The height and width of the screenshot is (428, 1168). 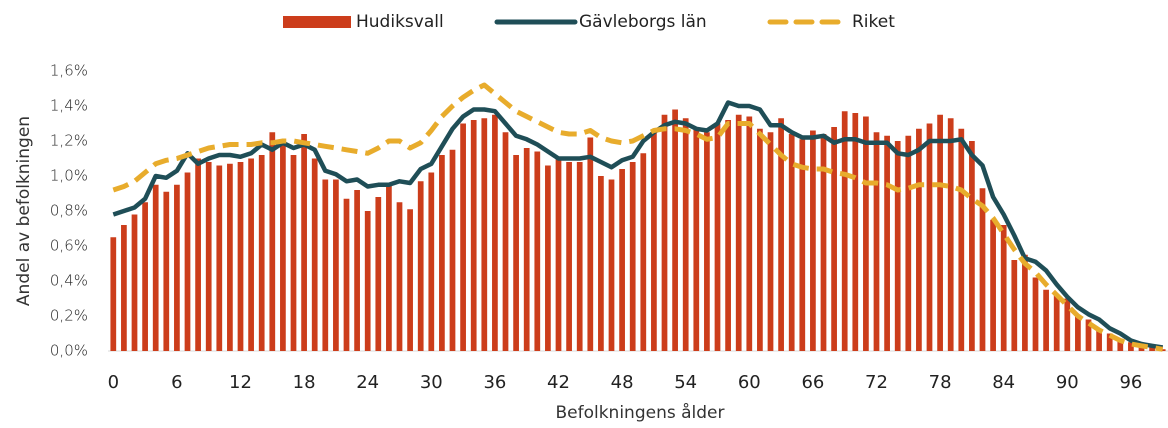 I want to click on y-tick-label: 0,8%, so click(x=69, y=211).